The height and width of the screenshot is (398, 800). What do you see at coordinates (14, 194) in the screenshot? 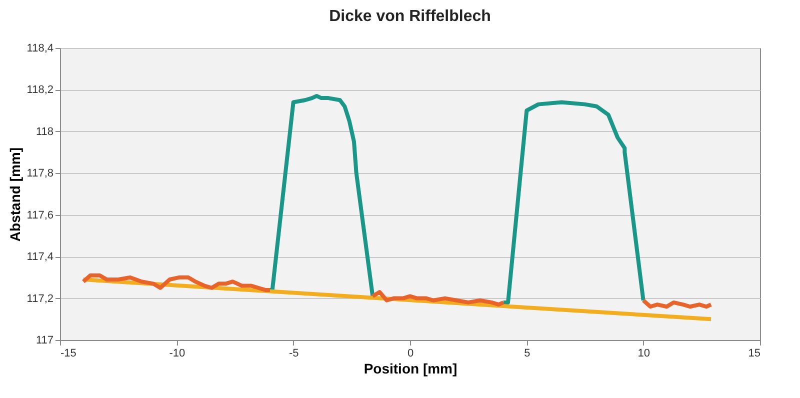
I see `y-axis-title: Abstand [mm]` at bounding box center [14, 194].